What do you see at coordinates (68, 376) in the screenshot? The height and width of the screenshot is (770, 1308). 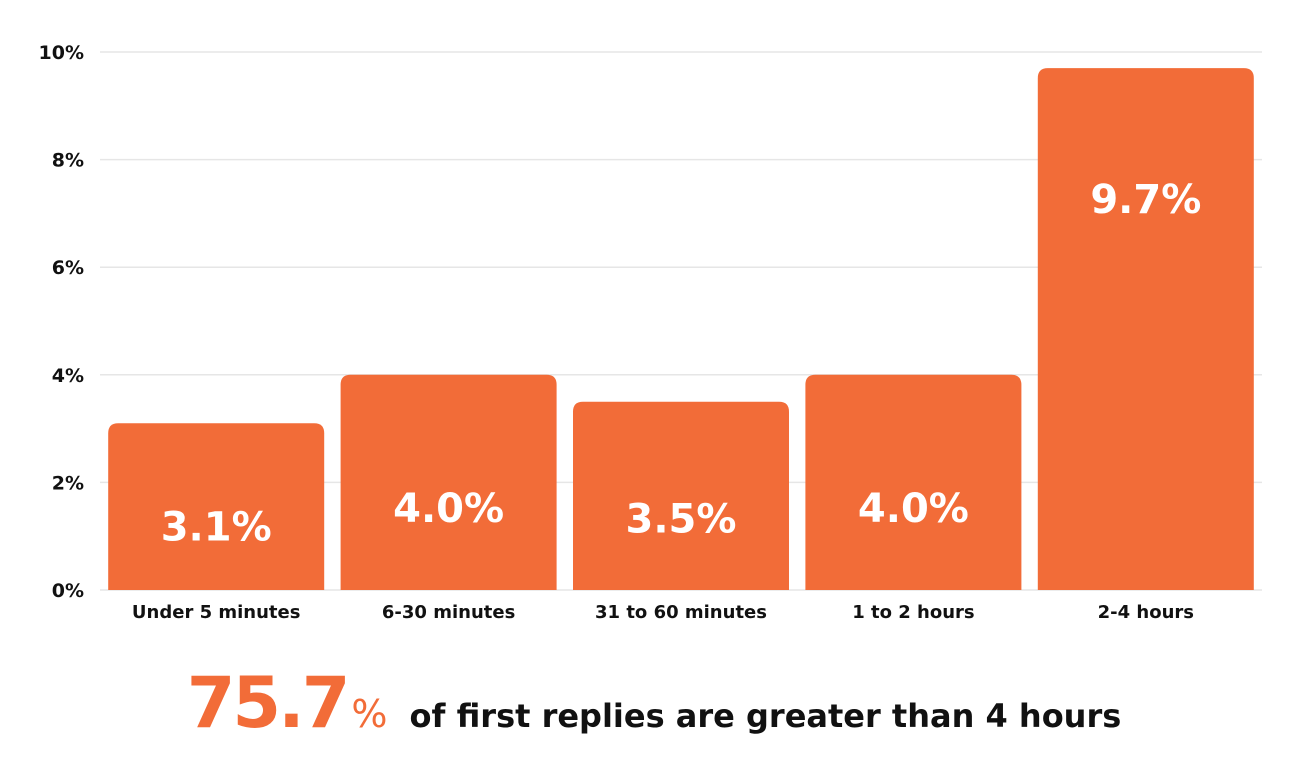 I see `y-tick-label: 4%` at bounding box center [68, 376].